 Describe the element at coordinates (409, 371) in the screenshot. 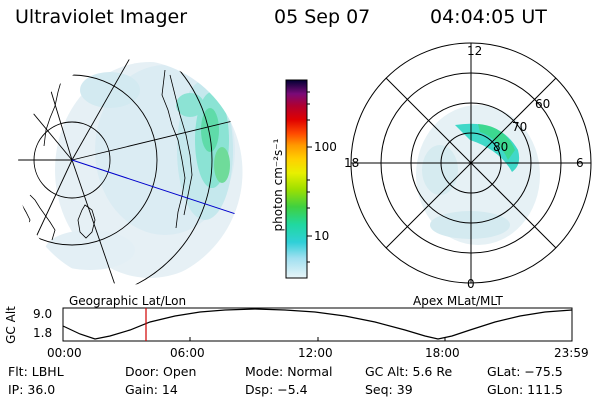

I see `info-gc-alt: GC Alt: 5.6 Re` at that location.